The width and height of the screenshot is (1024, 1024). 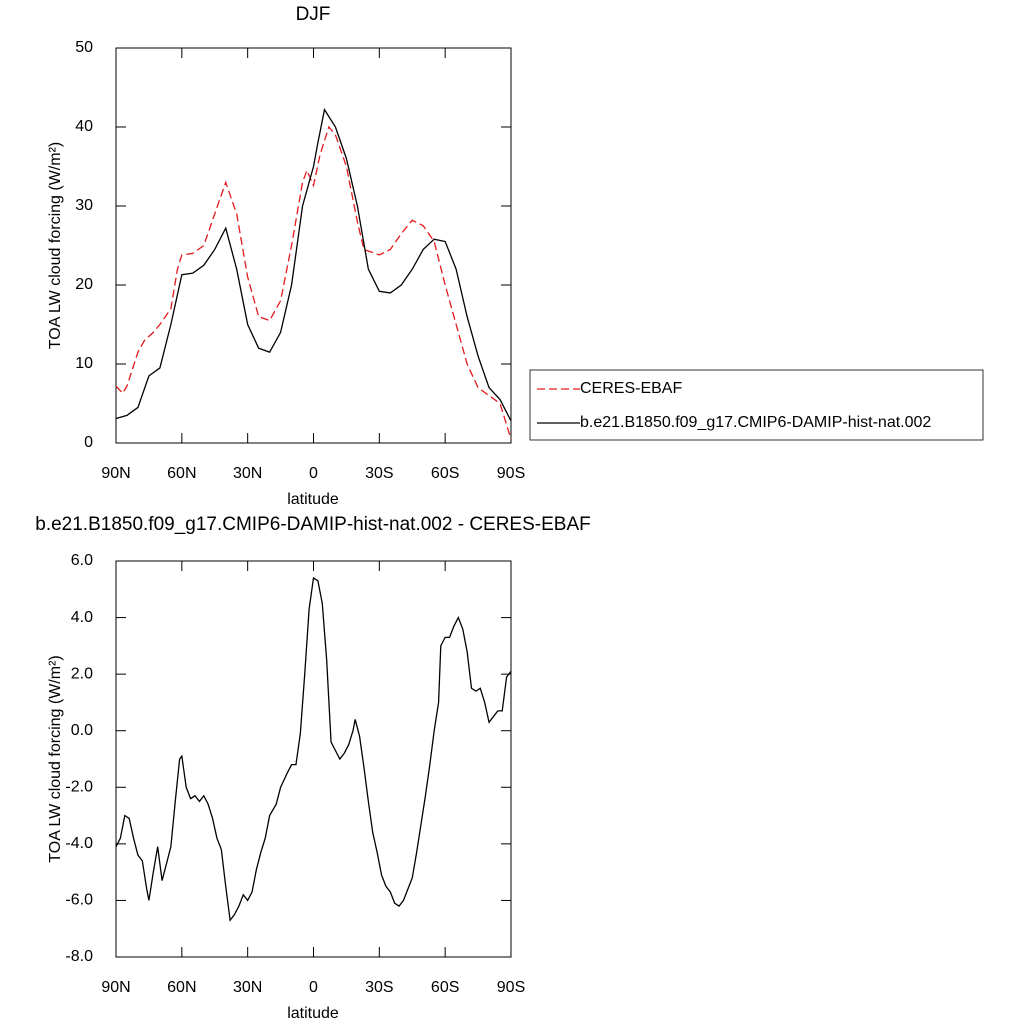 What do you see at coordinates (84, 126) in the screenshot?
I see `y-tick-label: 40` at bounding box center [84, 126].